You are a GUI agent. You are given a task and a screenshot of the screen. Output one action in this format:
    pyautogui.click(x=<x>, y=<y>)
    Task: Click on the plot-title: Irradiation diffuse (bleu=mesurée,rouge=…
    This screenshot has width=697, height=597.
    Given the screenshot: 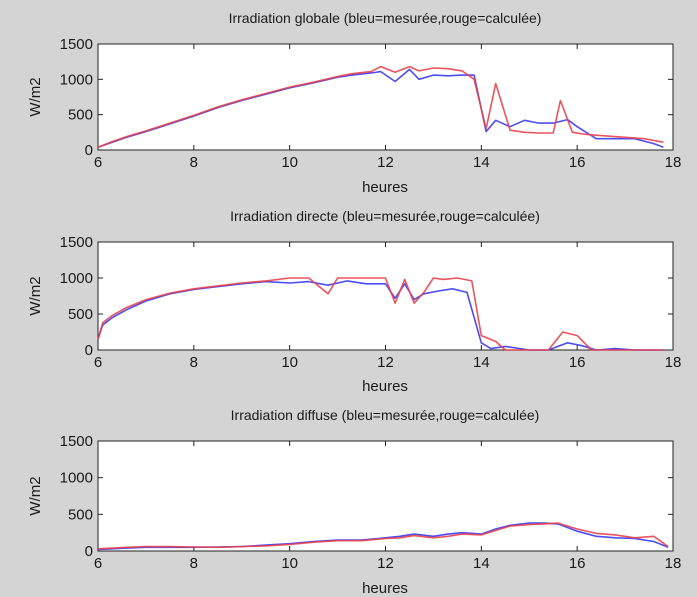 What is the action you would take?
    pyautogui.click(x=385, y=415)
    